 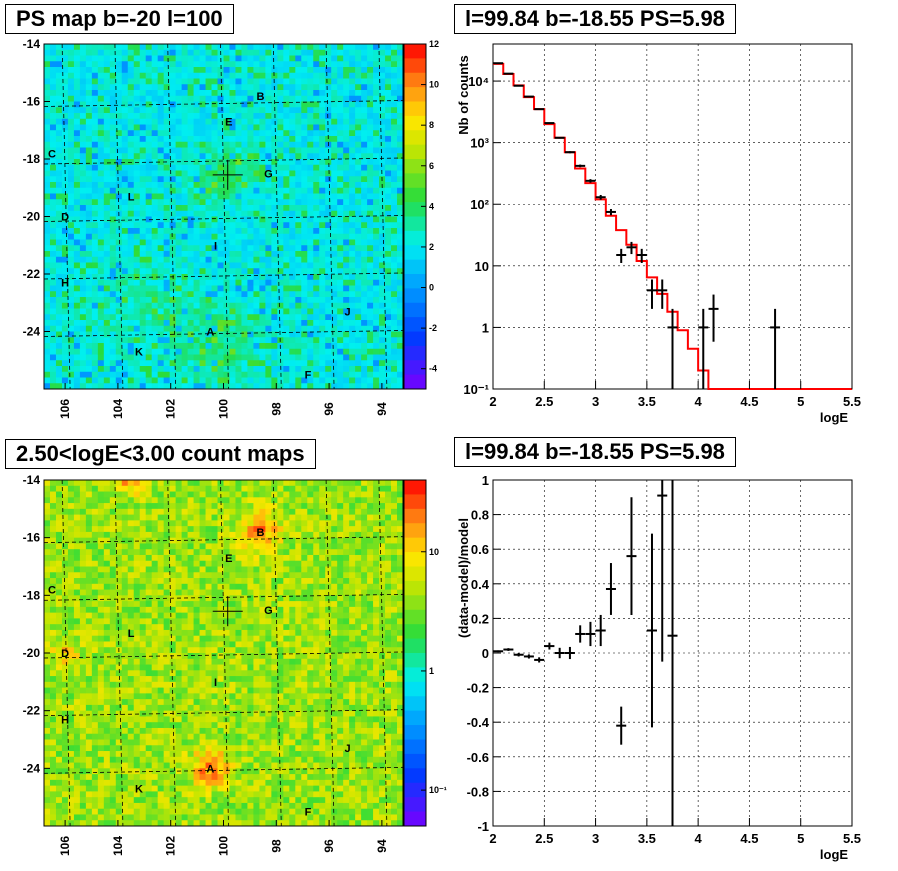 I want to click on colorbar-tick-label: 10, so click(x=434, y=85).